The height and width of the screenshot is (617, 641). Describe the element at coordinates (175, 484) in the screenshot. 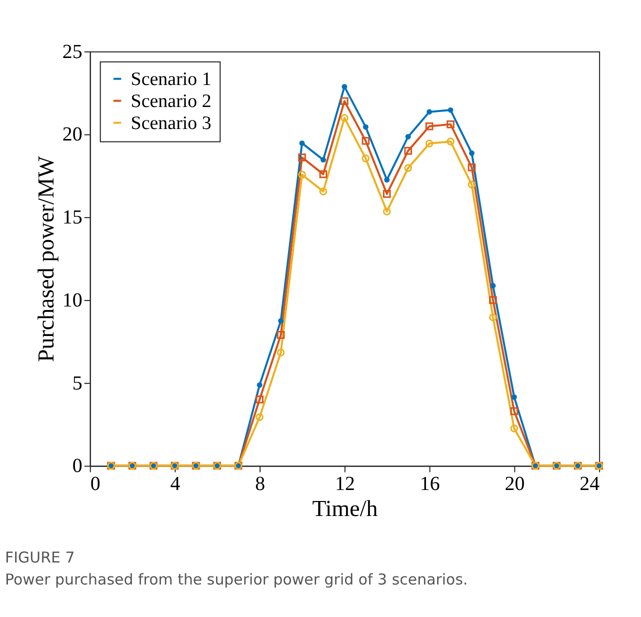

I see `x-tick-label: 4` at that location.